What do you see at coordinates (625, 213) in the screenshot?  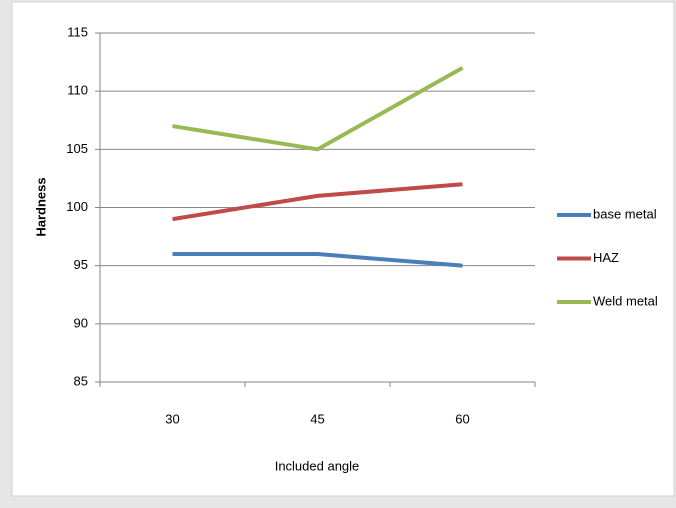 I see `legend-label: base metal` at bounding box center [625, 213].